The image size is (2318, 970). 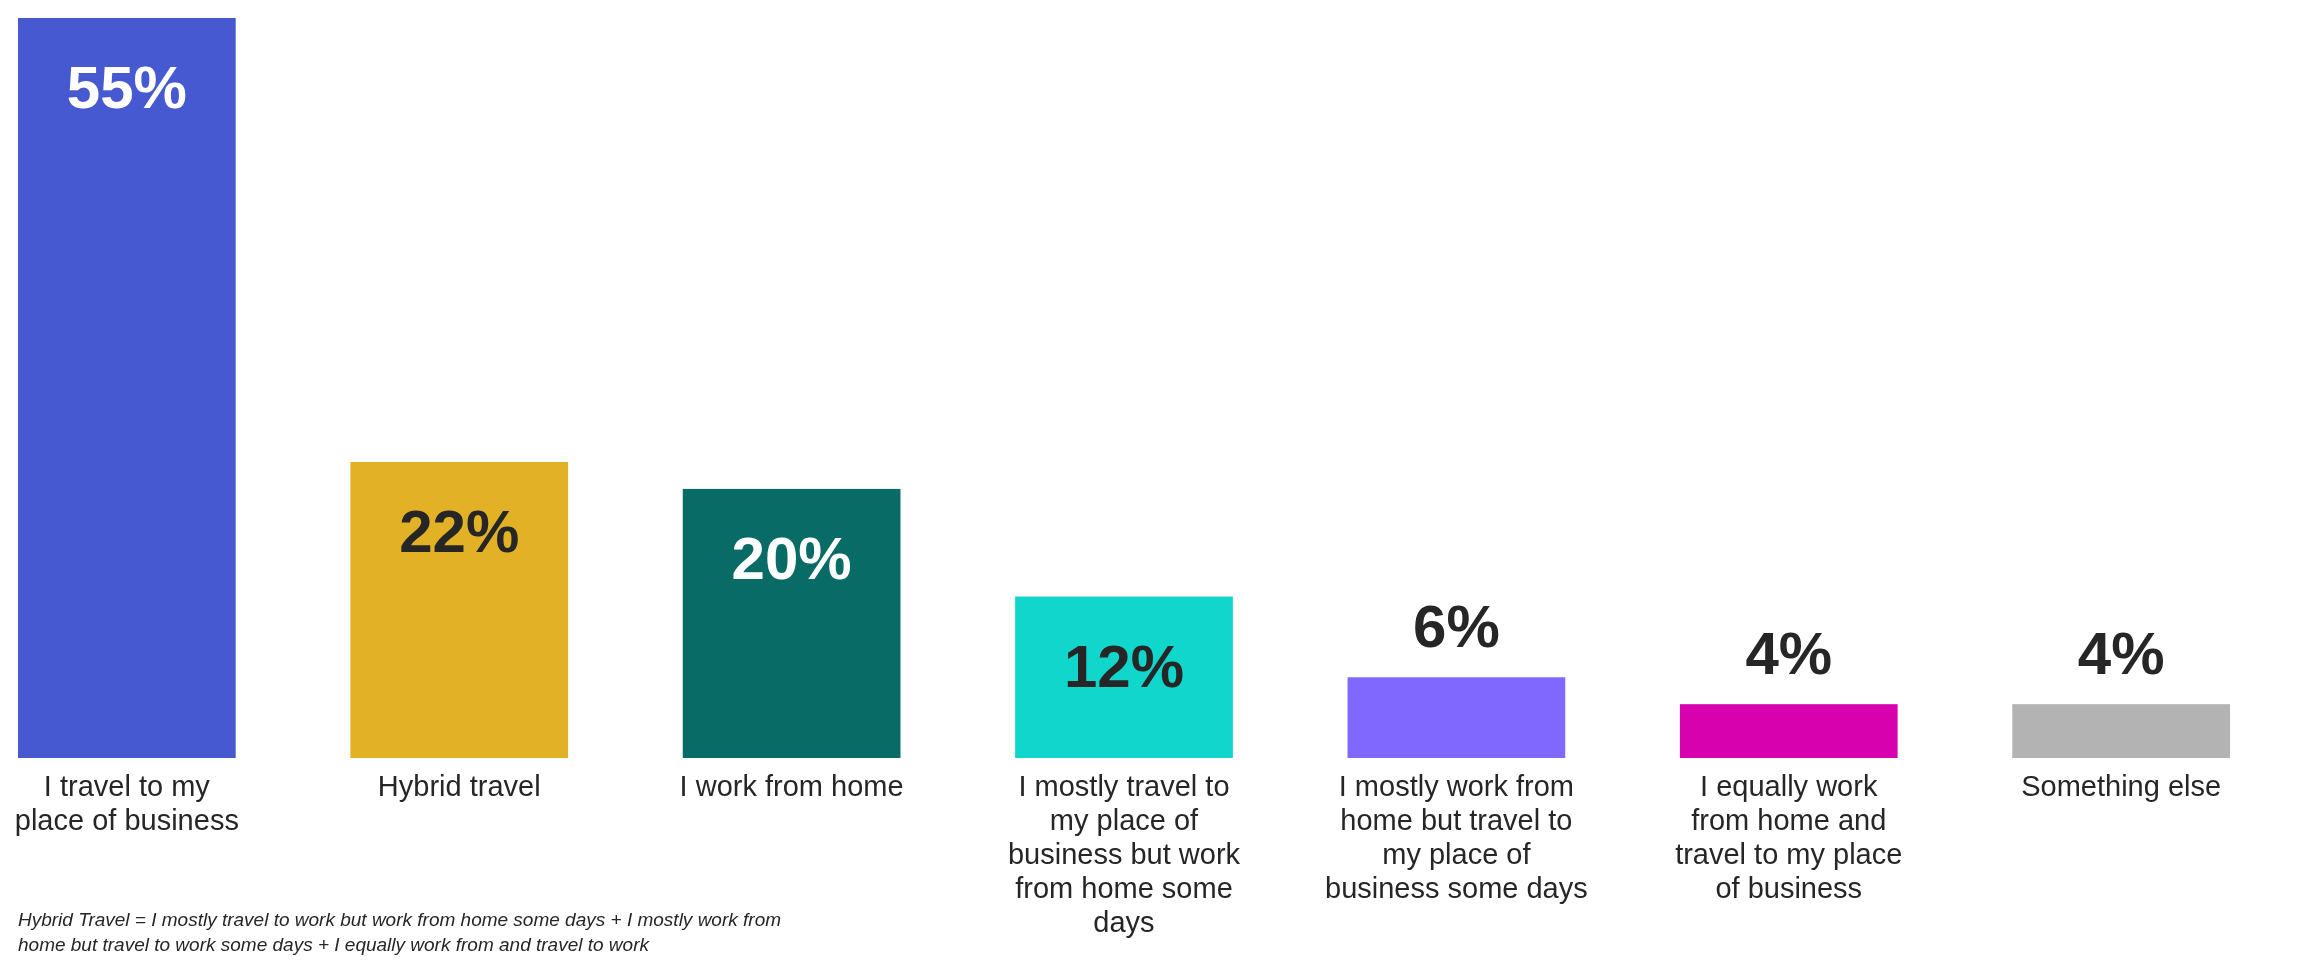 What do you see at coordinates (1124, 854) in the screenshot?
I see `x-tick-label: I mostly travel to my place of business but work from home some days` at bounding box center [1124, 854].